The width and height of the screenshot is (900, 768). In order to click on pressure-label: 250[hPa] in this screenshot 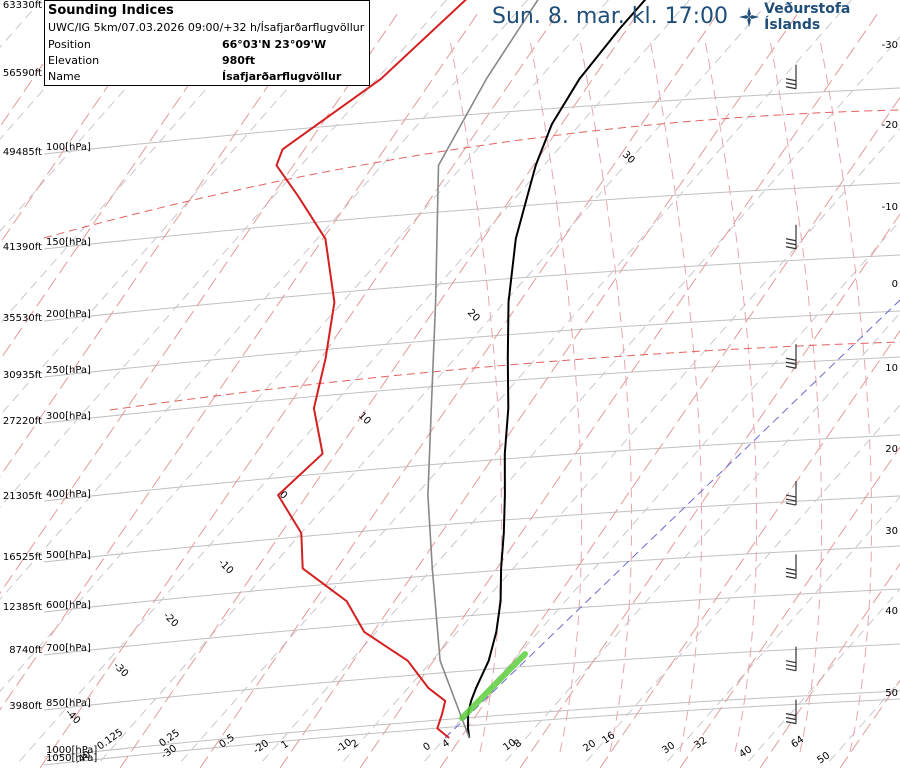, I will do `click(68, 370)`.